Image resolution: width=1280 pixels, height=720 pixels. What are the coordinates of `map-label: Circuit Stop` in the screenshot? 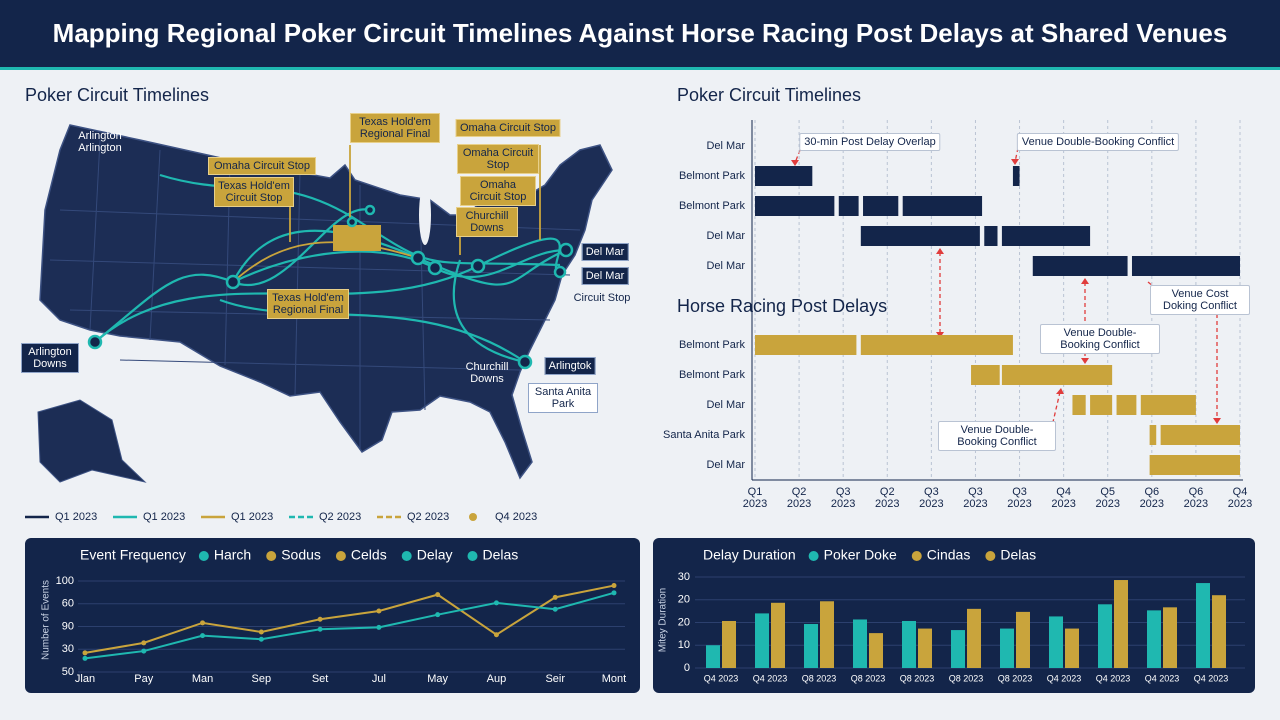 It's located at (602, 298).